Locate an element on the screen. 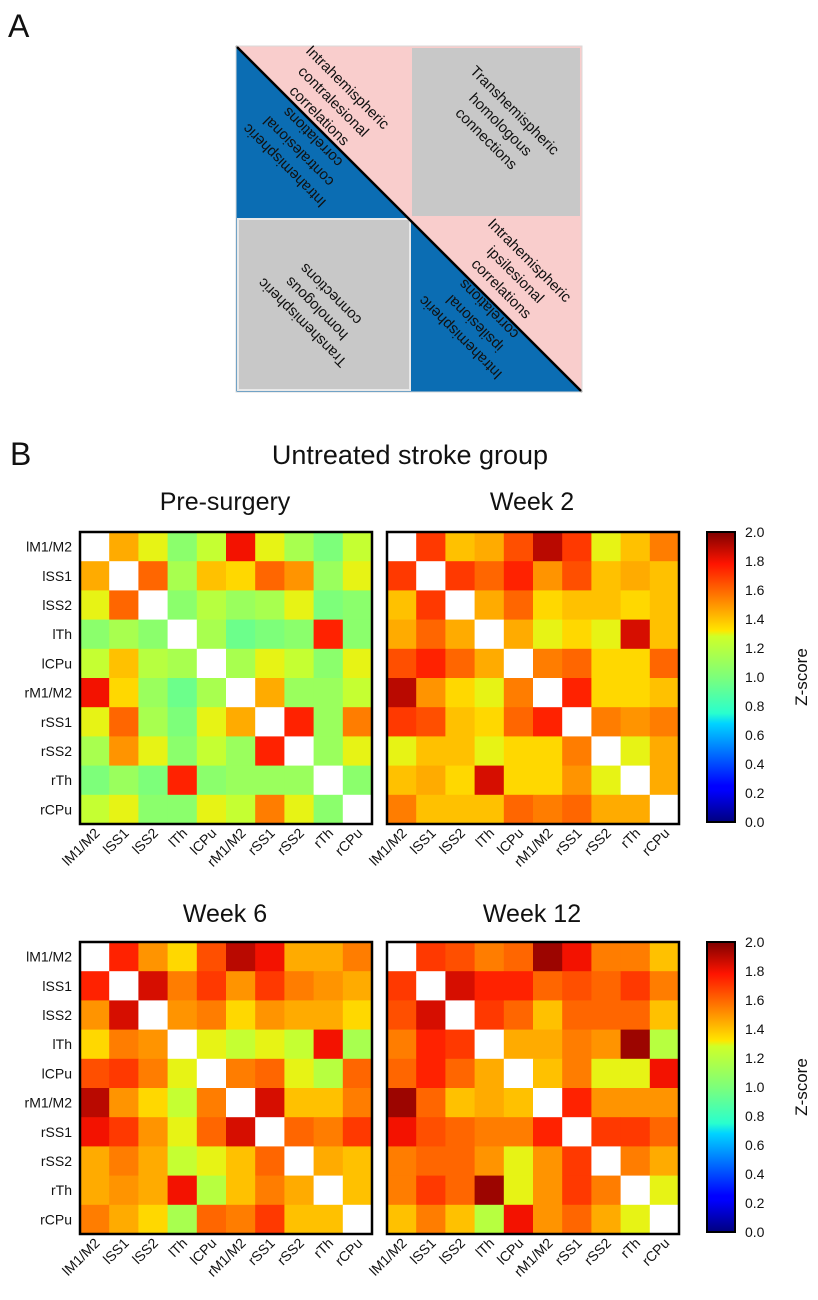 The image size is (818, 1300). x-tick-label: rCPu is located at coordinates (349, 842).